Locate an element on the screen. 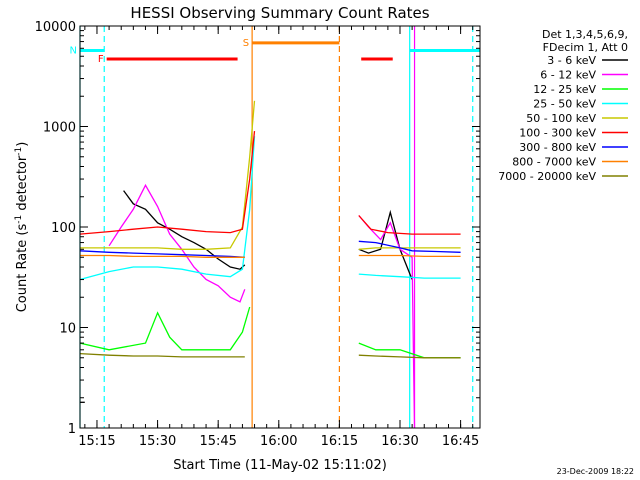 The image size is (640, 480). y-tick-label-0: 1 is located at coordinates (72, 429).